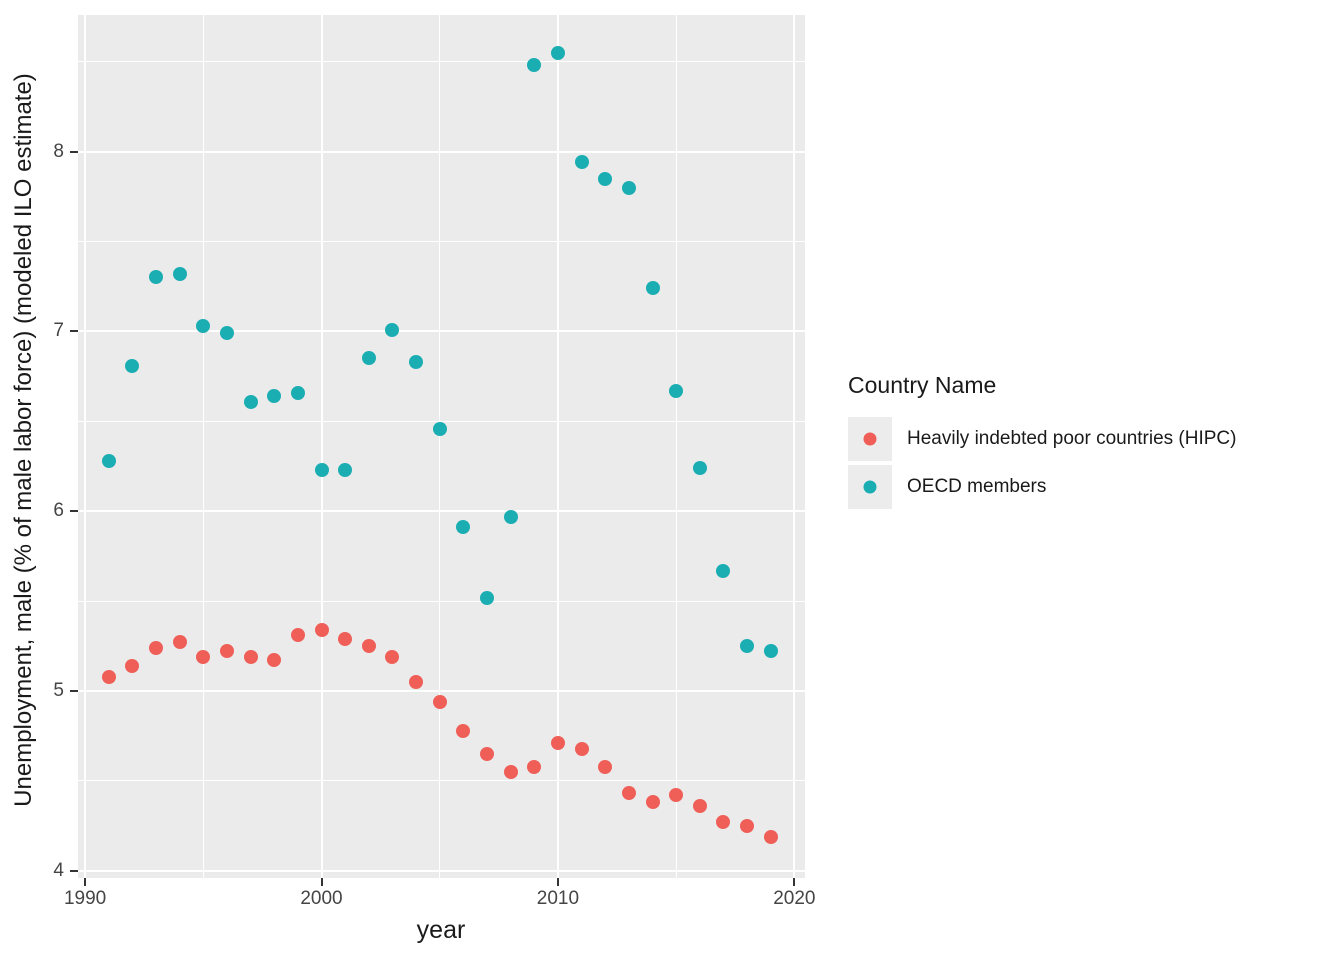  Describe the element at coordinates (441, 930) in the screenshot. I see `x-axis-title: year` at that location.